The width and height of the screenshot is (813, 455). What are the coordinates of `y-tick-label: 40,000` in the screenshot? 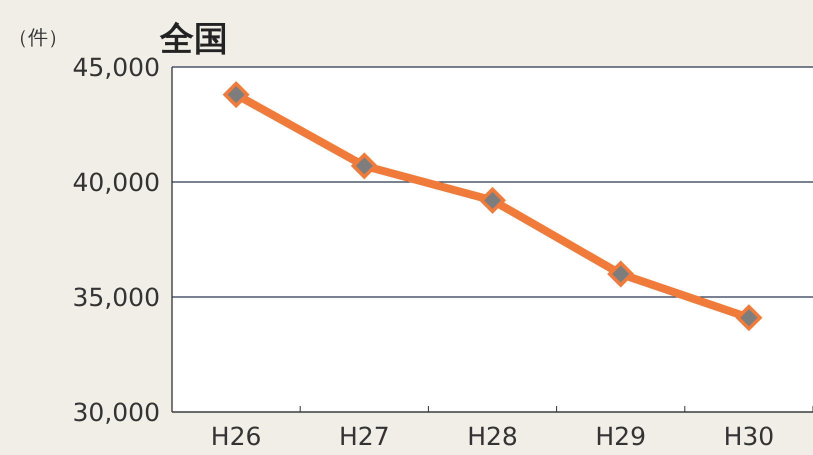 It's located at (116, 182).